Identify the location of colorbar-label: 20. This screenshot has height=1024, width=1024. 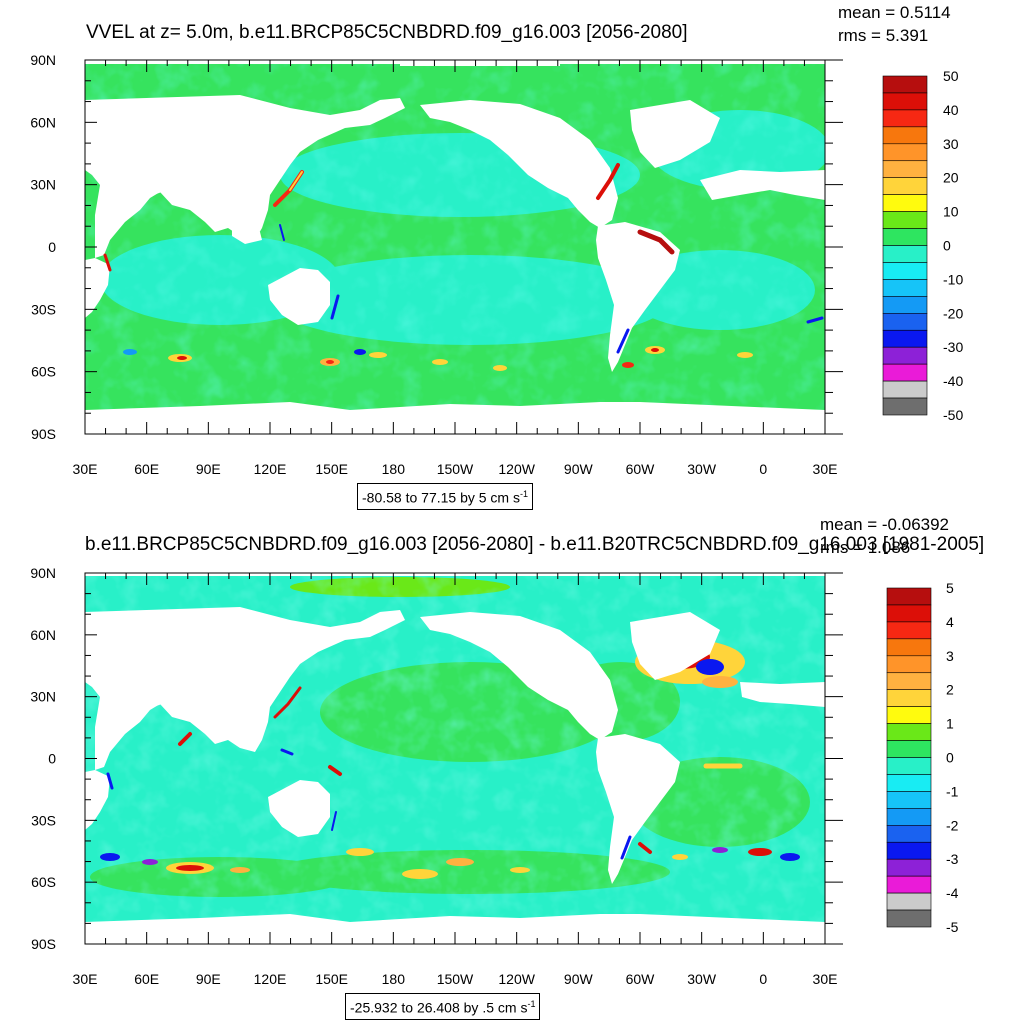
(951, 178).